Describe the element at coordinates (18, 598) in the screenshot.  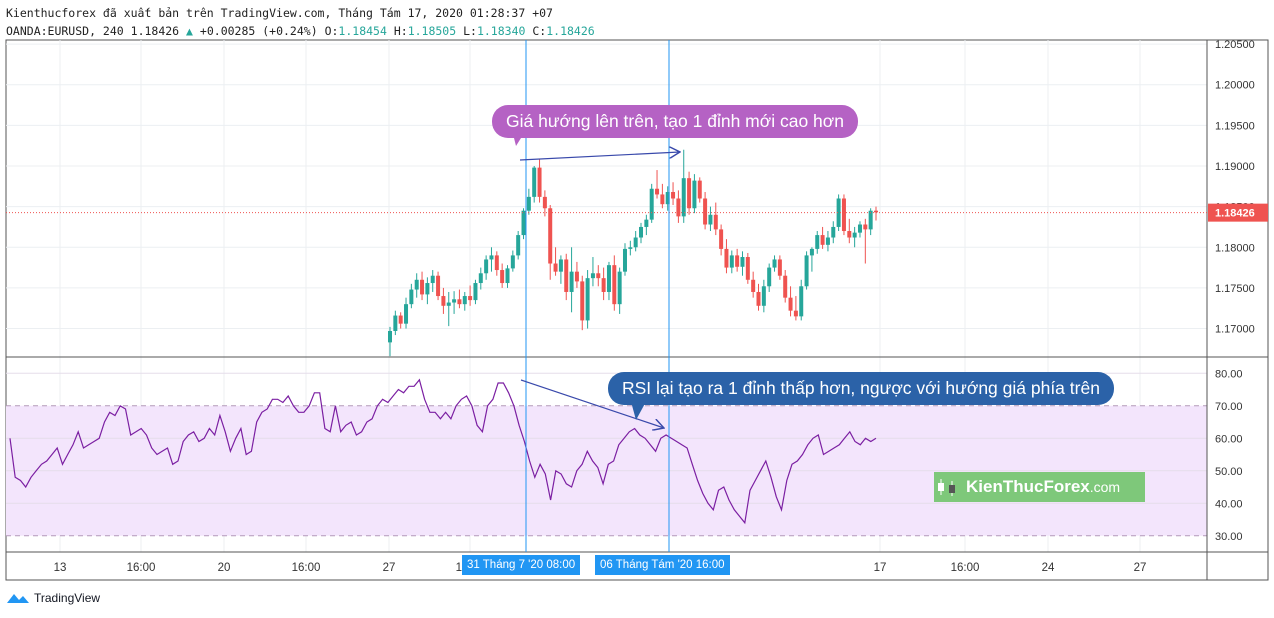
I see `tradingview-icon` at that location.